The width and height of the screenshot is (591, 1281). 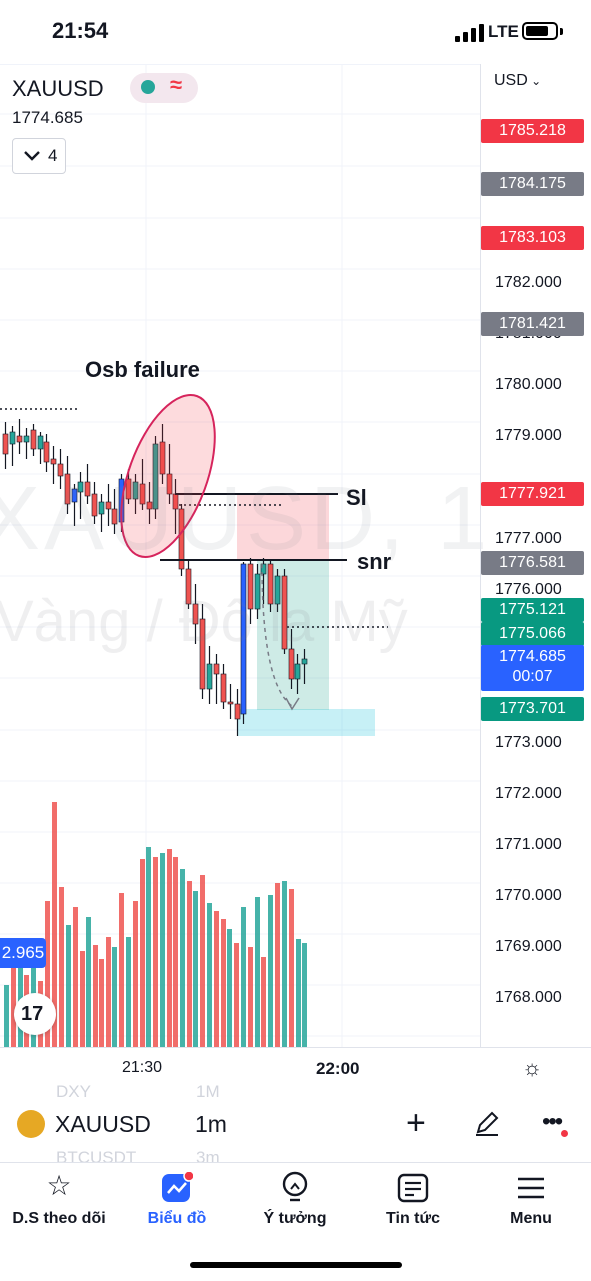 I want to click on price-tick: 1771.000, so click(x=528, y=845).